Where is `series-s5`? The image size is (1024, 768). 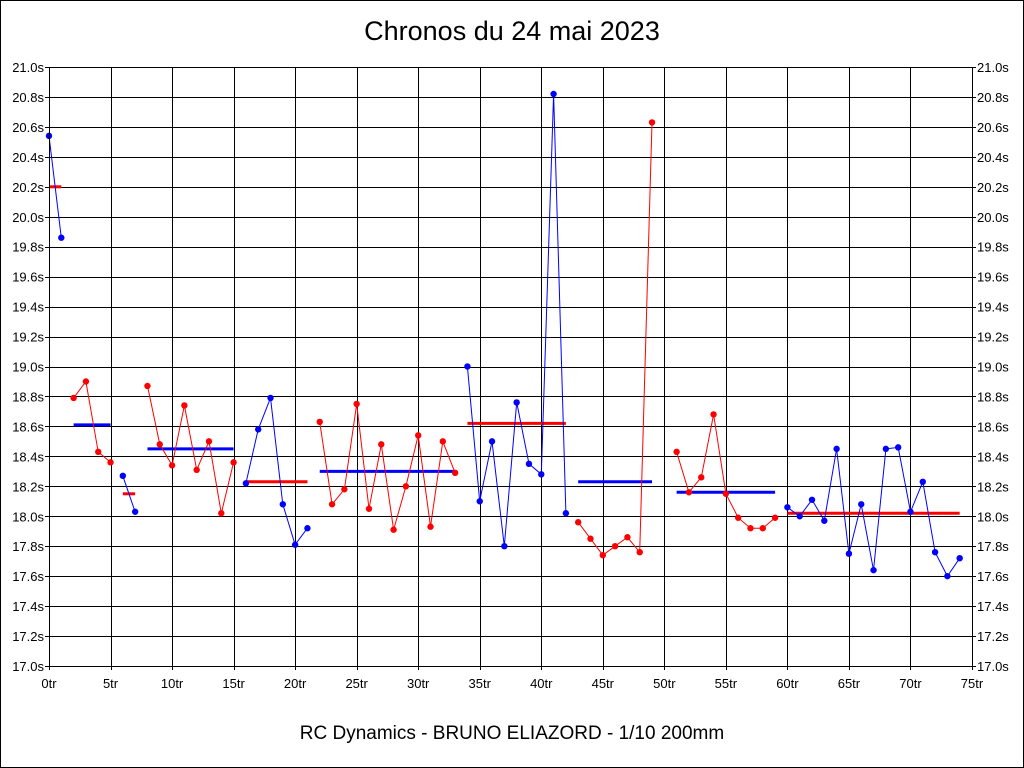
series-s5 is located at coordinates (276, 471).